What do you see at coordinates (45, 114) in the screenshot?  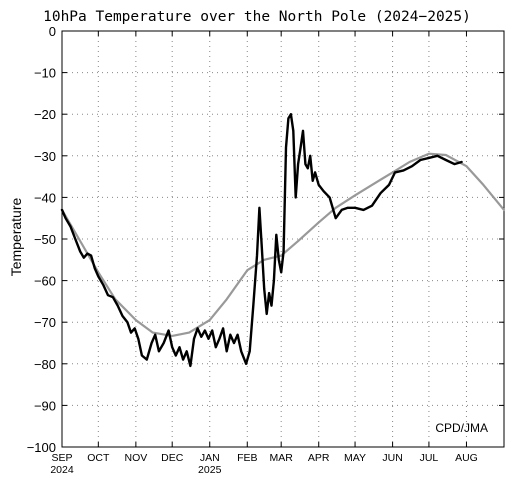 I see `y-tick-label: −20` at bounding box center [45, 114].